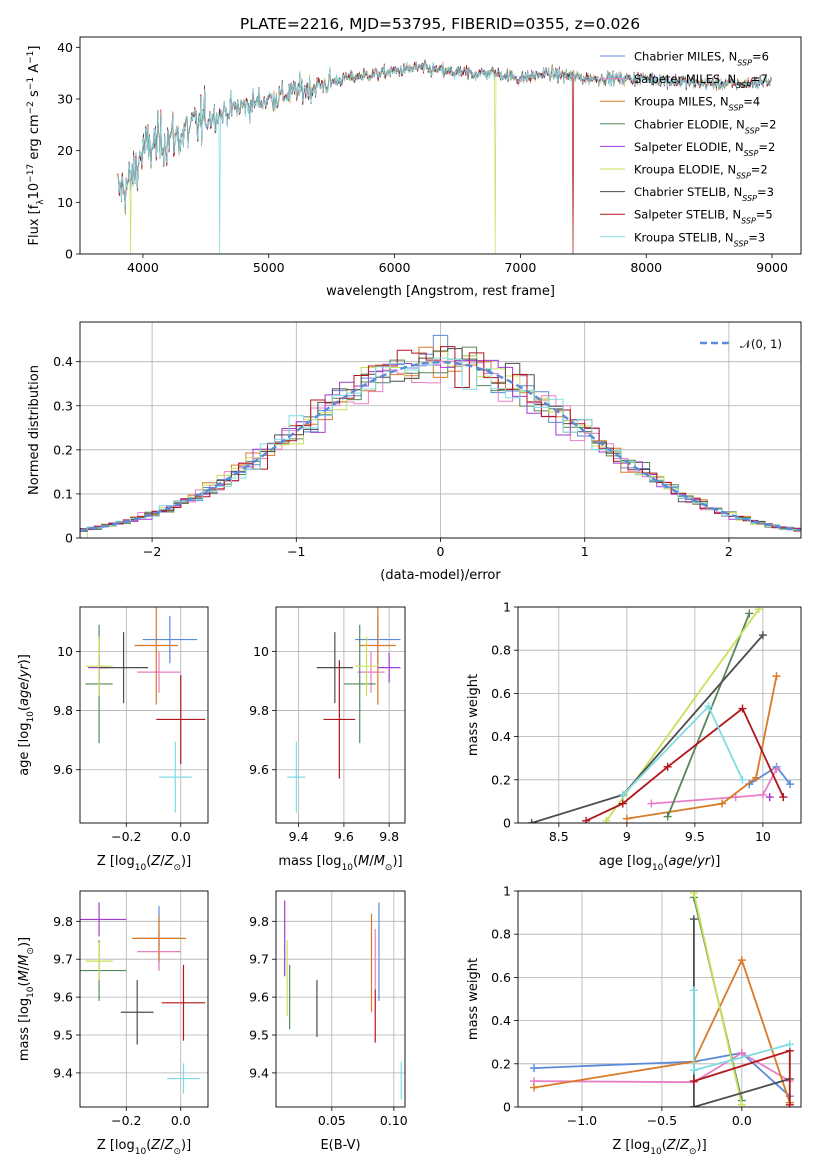 Image resolution: width=819 pixels, height=1170 pixels. What do you see at coordinates (181, 719) in the screenshot?
I see `errorbar-salpeter-stelib` at bounding box center [181, 719].